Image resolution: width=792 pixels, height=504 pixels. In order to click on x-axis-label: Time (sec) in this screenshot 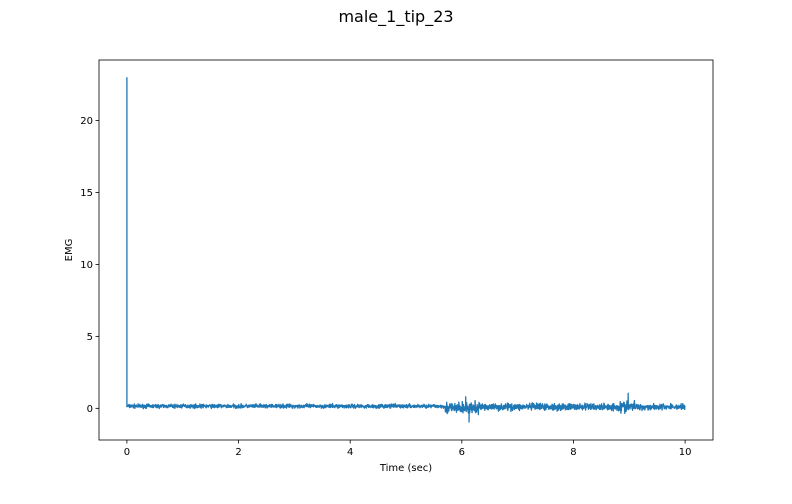, I will do `click(405, 468)`.